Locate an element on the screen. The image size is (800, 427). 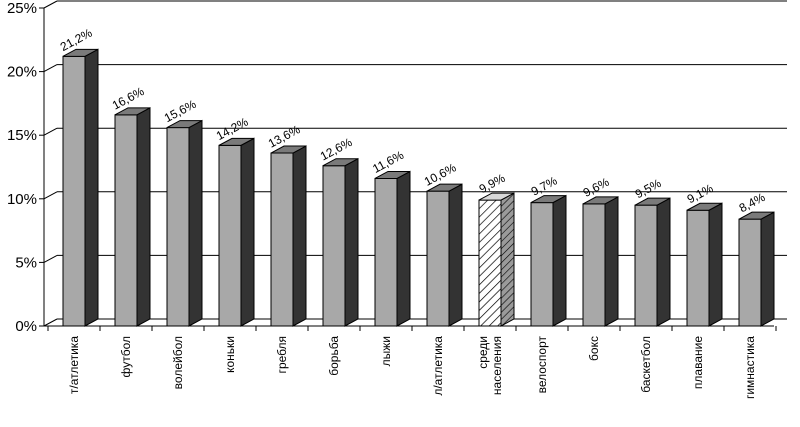
category-label: т/атлетика is located at coordinates (74, 365).